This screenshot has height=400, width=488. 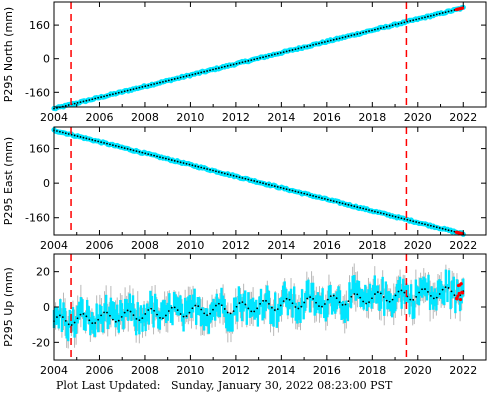 I want to click on x-tick-label: 2010, so click(x=190, y=245).